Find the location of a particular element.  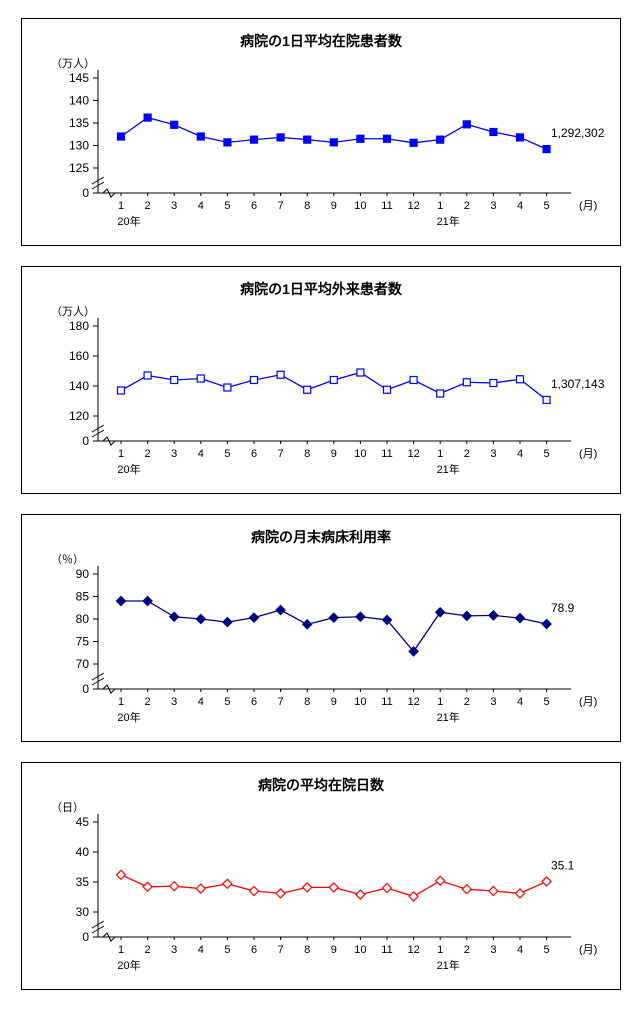

y-tick-label: 160 is located at coordinates (79, 356).